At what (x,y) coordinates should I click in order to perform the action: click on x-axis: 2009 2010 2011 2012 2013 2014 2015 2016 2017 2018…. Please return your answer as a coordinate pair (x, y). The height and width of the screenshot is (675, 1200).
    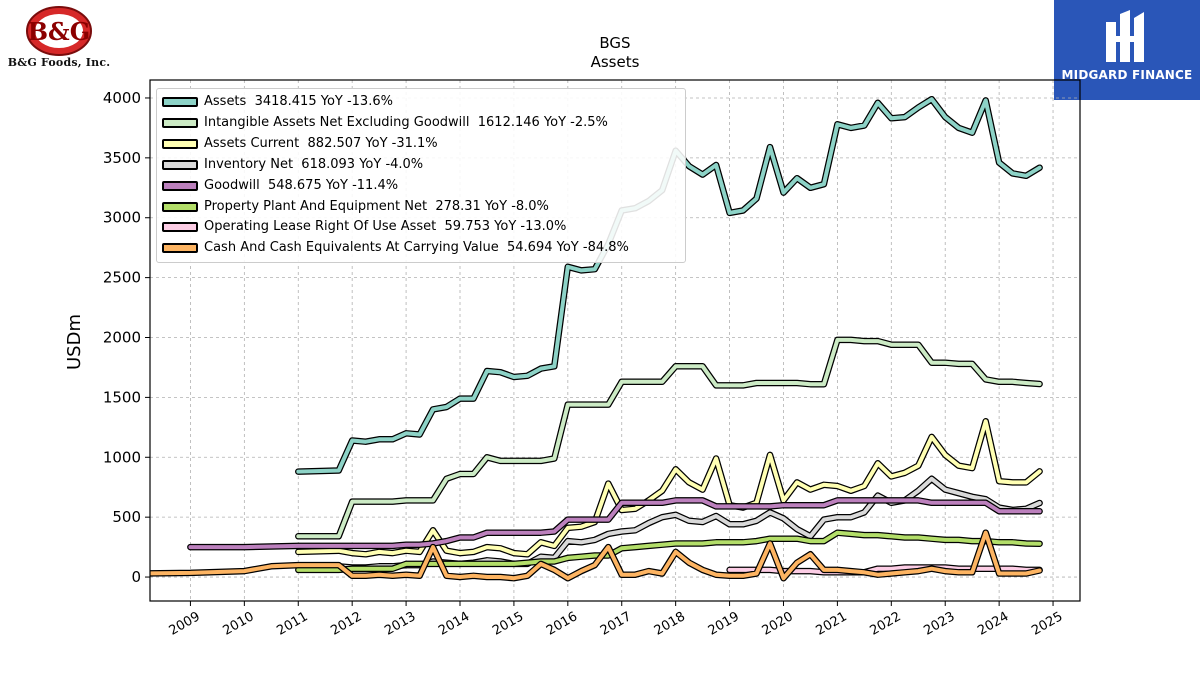
    Looking at the image, I should click on (616, 620).